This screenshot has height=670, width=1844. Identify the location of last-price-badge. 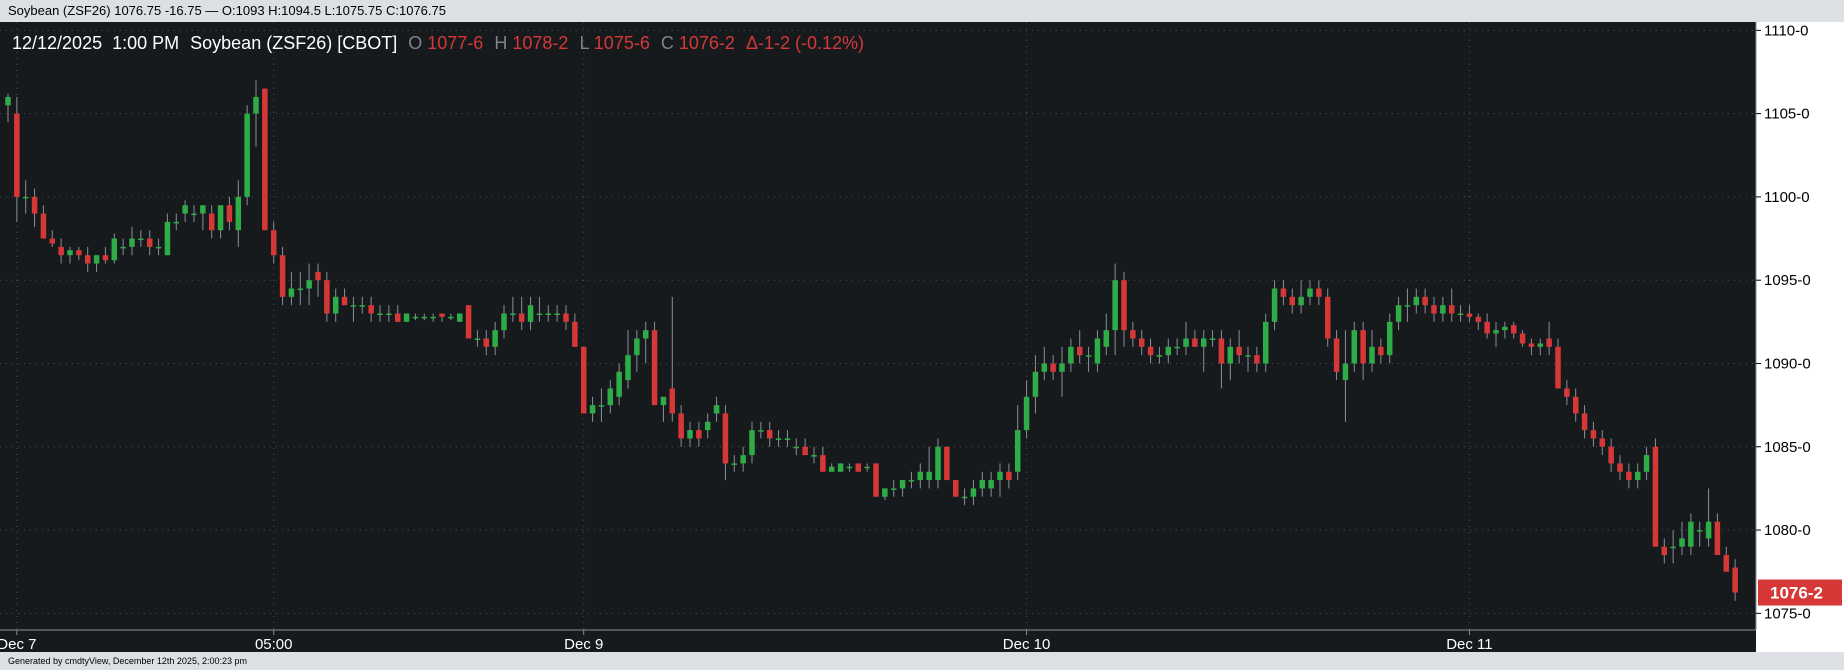
(1800, 592).